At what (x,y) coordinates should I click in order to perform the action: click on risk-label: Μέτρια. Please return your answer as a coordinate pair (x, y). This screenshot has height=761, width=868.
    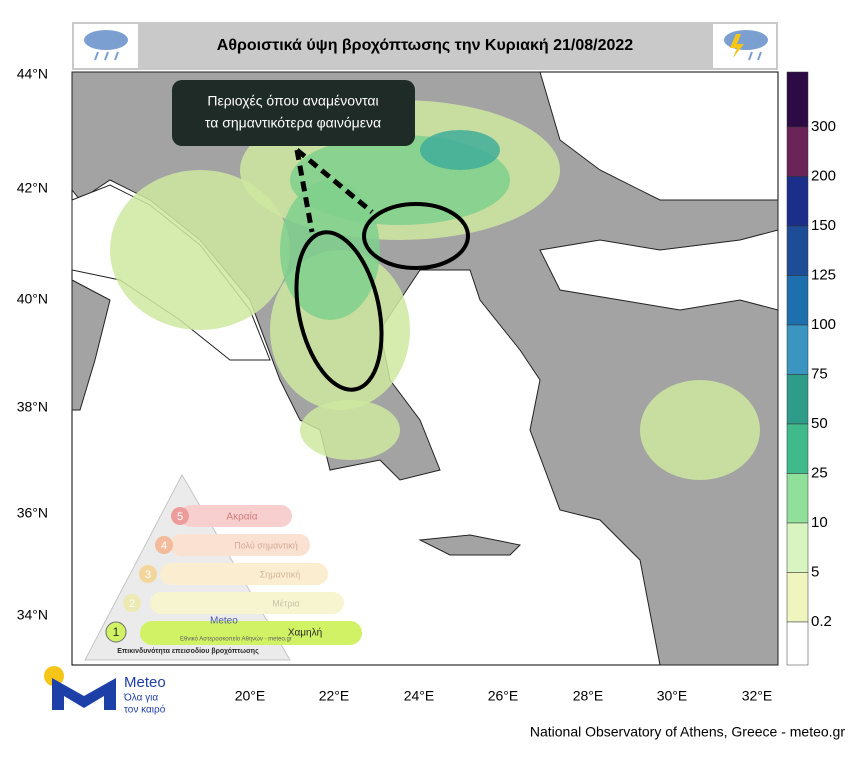
    Looking at the image, I should click on (285, 603).